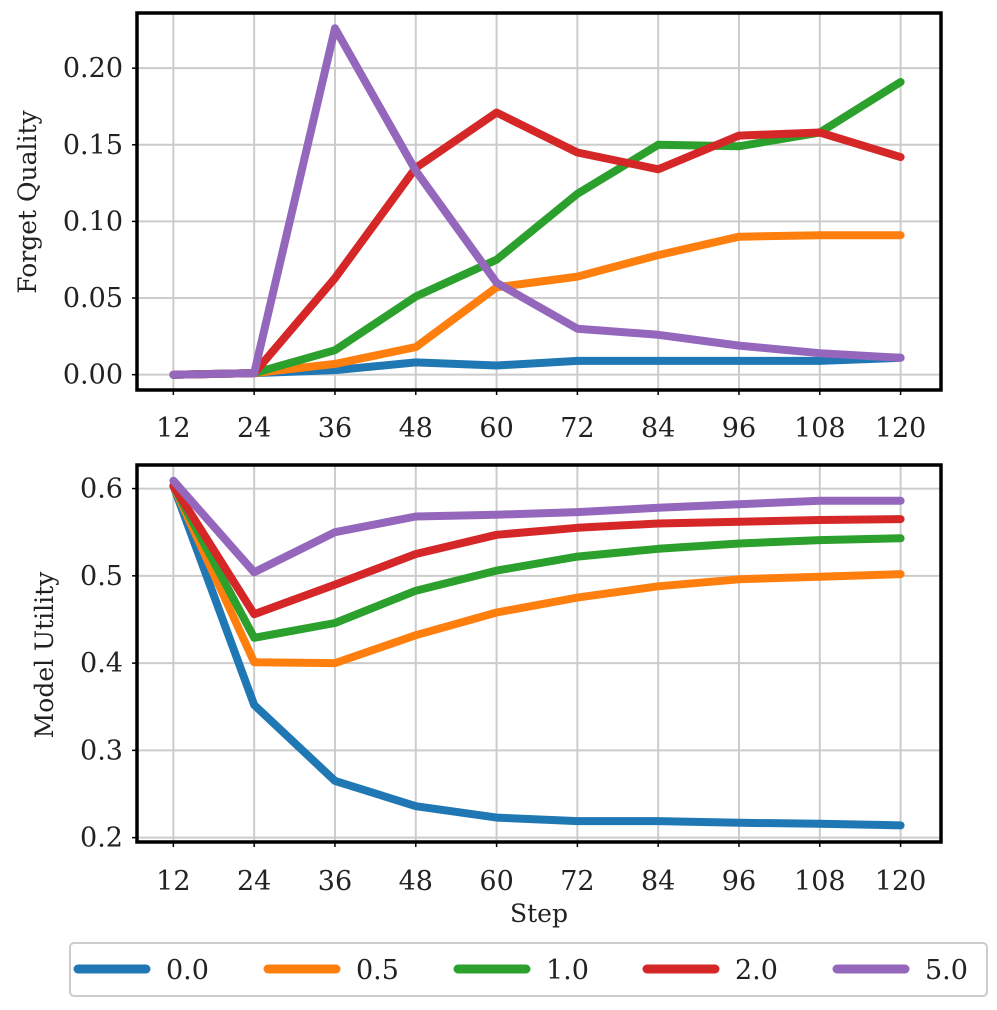 This screenshot has height=1010, width=997. What do you see at coordinates (187, 970) in the screenshot?
I see `legend-label-0-0: 0.0` at bounding box center [187, 970].